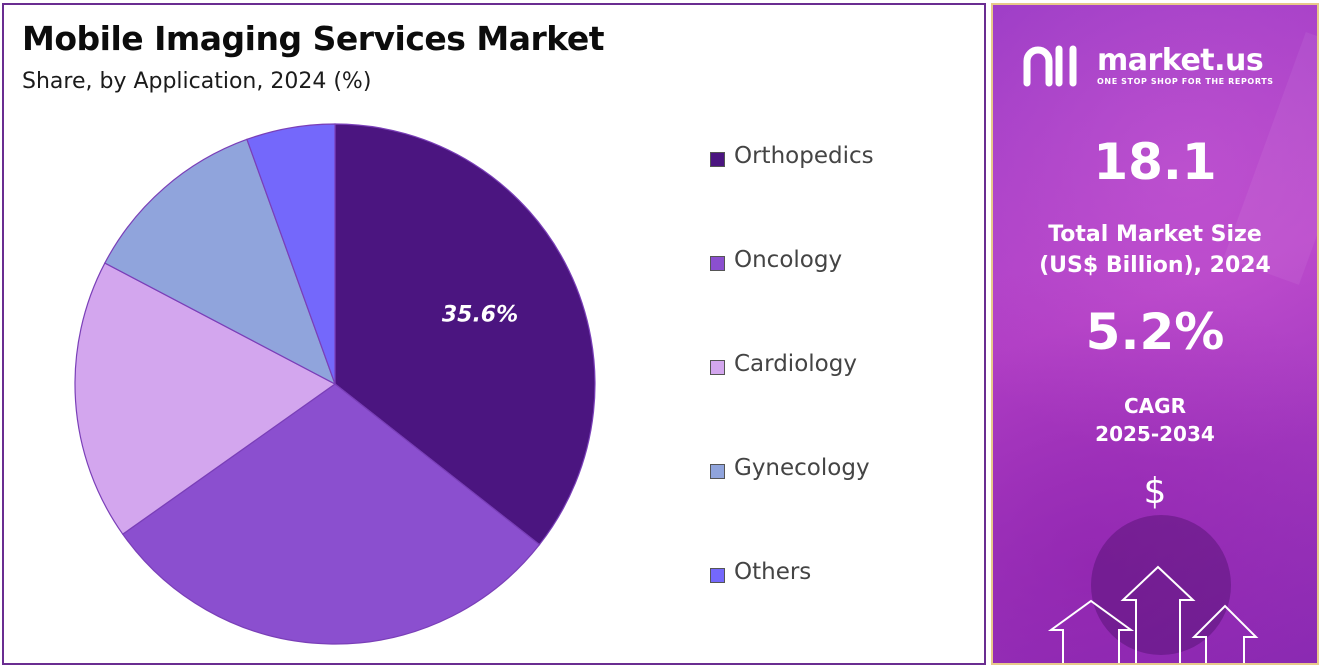  Describe the element at coordinates (220, 262) in the screenshot. I see `pie-slice-gynecology` at that location.